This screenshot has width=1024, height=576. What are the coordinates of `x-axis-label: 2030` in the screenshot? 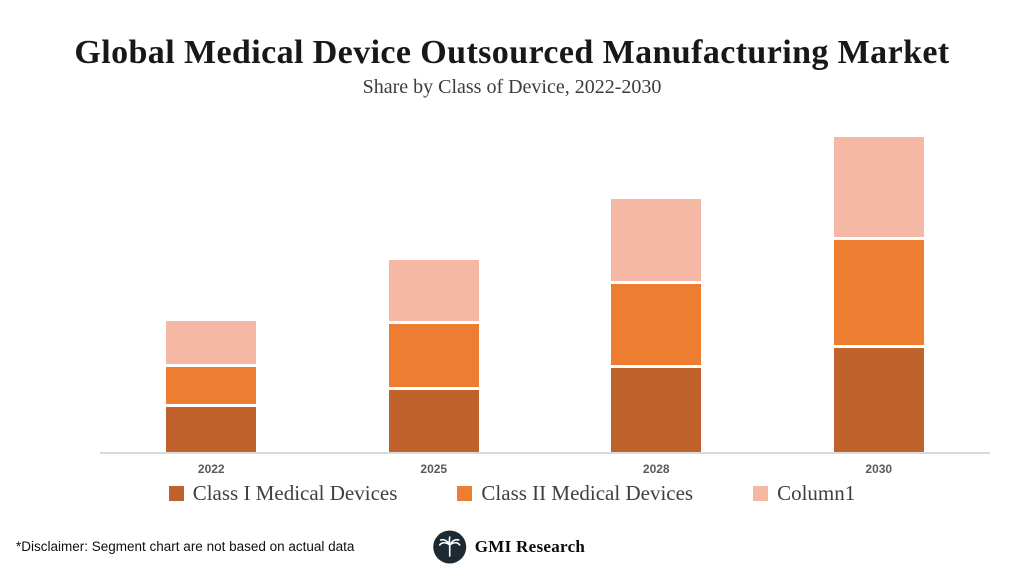 It's located at (879, 469).